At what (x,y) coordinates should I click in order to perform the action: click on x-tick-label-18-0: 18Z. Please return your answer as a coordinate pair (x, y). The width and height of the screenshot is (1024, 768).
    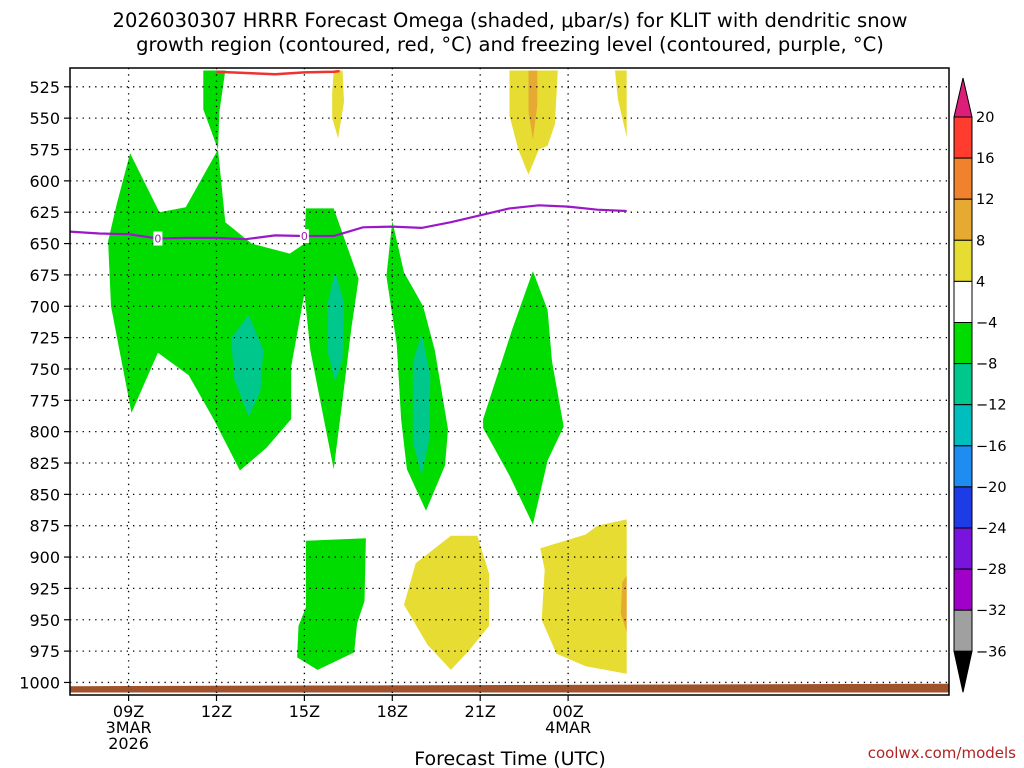
    Looking at the image, I should click on (392, 711).